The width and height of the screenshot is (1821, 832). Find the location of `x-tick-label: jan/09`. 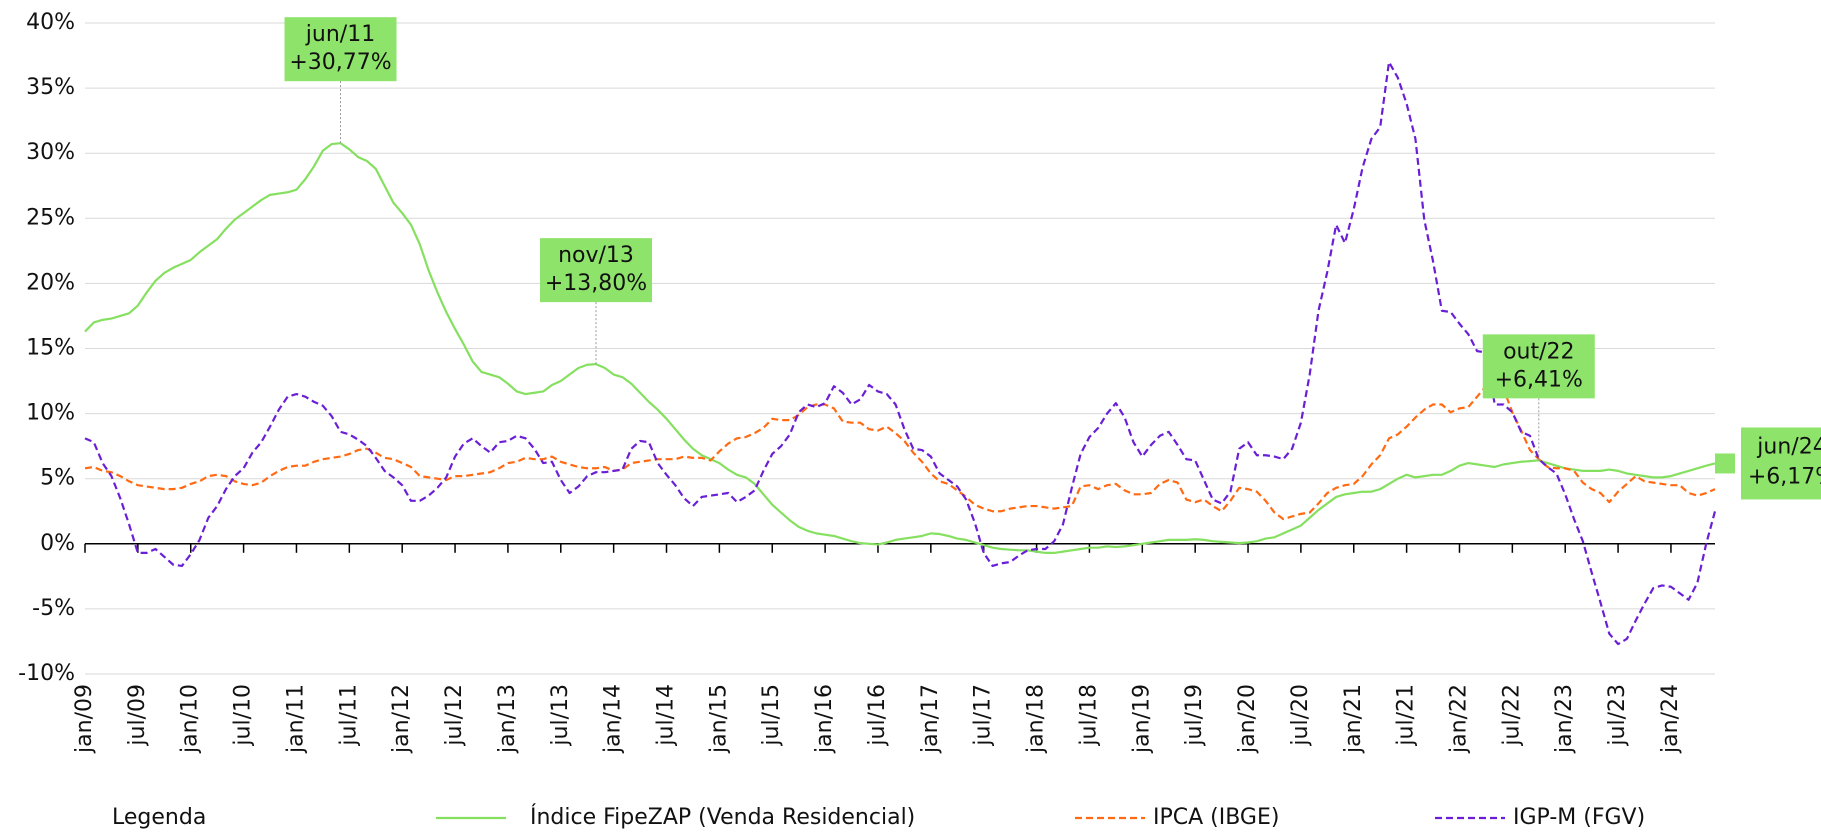

x-tick-label: jan/09 is located at coordinates (84, 719).